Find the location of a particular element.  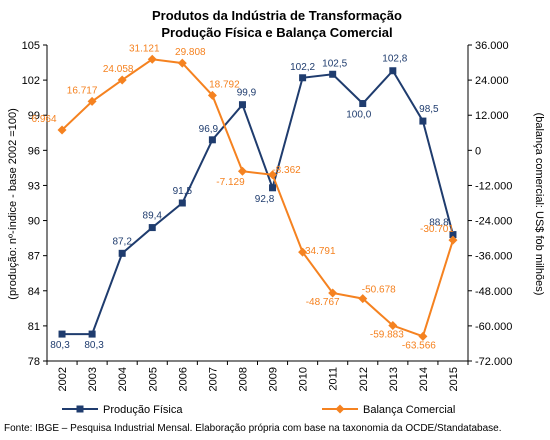

y-right-tick-label: -72.000 is located at coordinates (493, 362).